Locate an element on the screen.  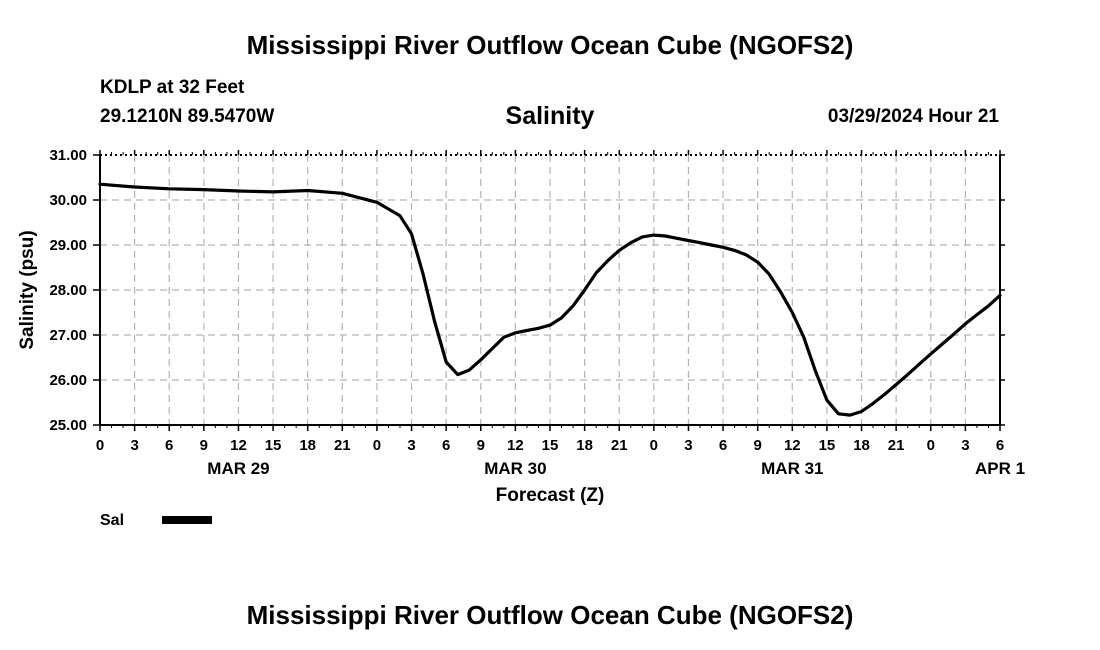
y-axis-label: Salinity (psu) is located at coordinates (27, 289).